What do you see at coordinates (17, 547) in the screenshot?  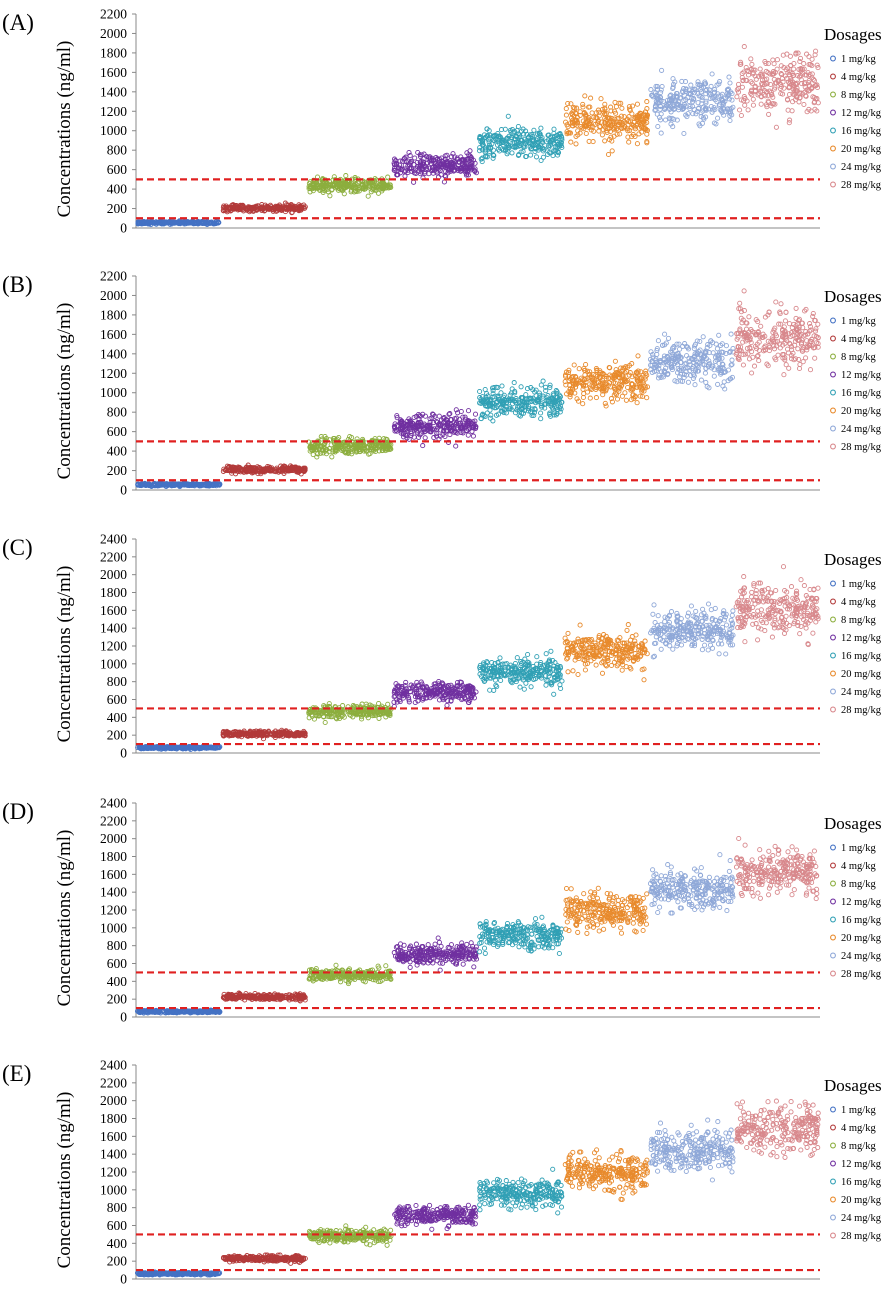 I see `panel-label: (C)` at bounding box center [17, 547].